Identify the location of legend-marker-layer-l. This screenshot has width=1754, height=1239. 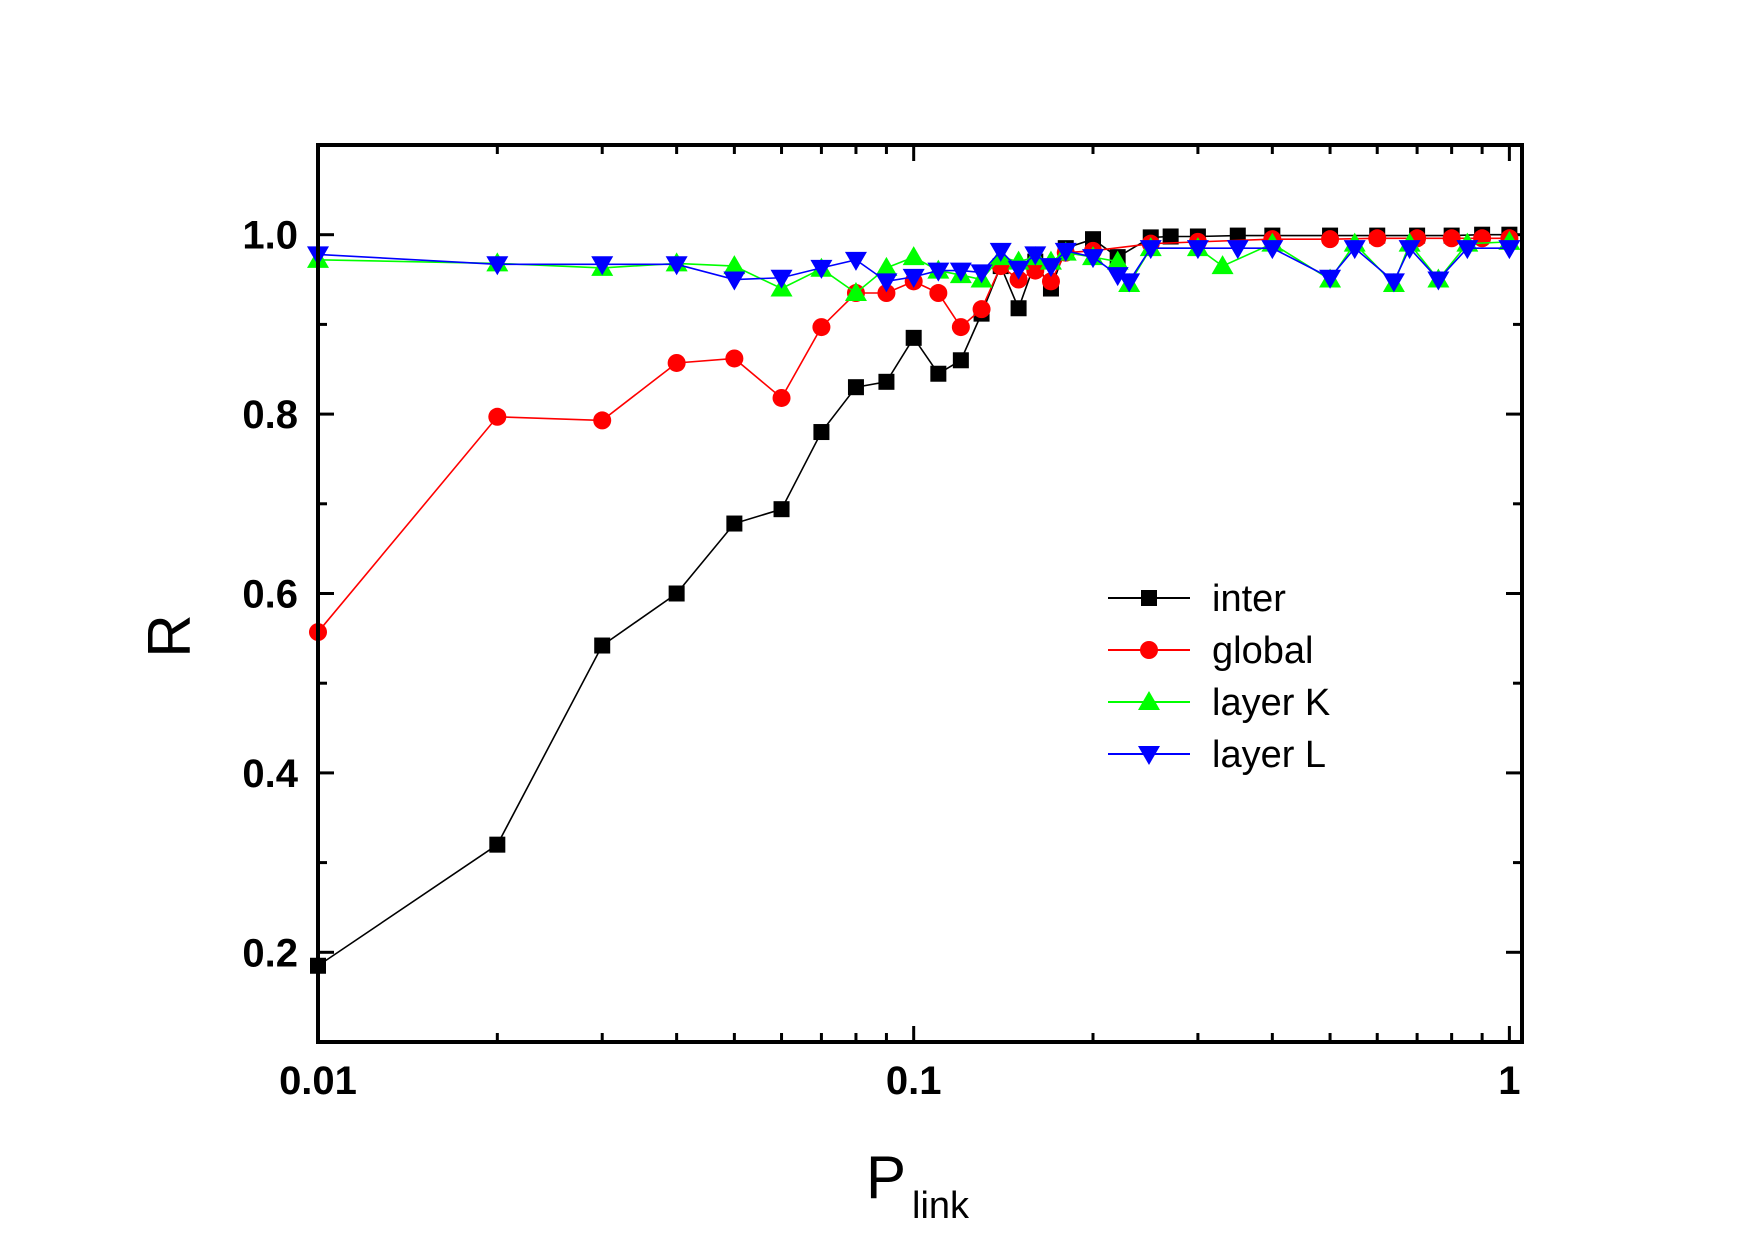
(1149, 755).